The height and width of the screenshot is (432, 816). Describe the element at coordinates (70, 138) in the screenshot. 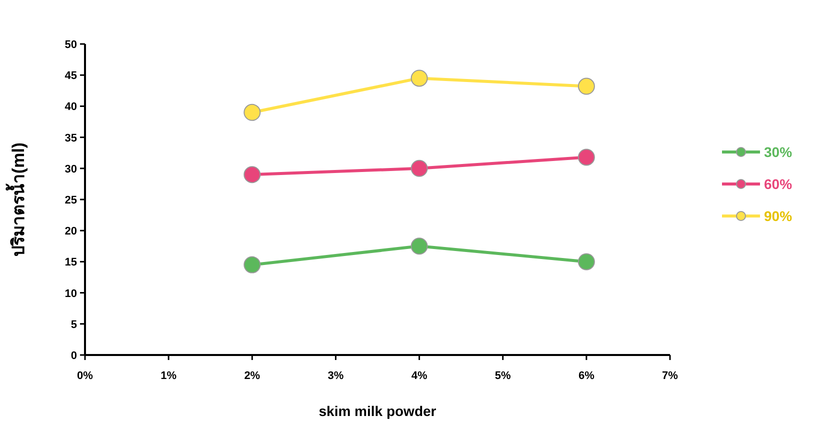

I see `y-tick-label: 35` at that location.